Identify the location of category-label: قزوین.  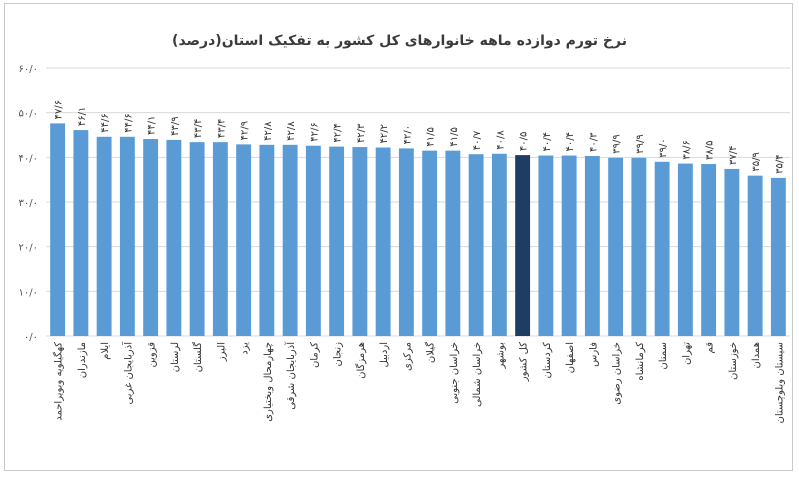
(152, 355).